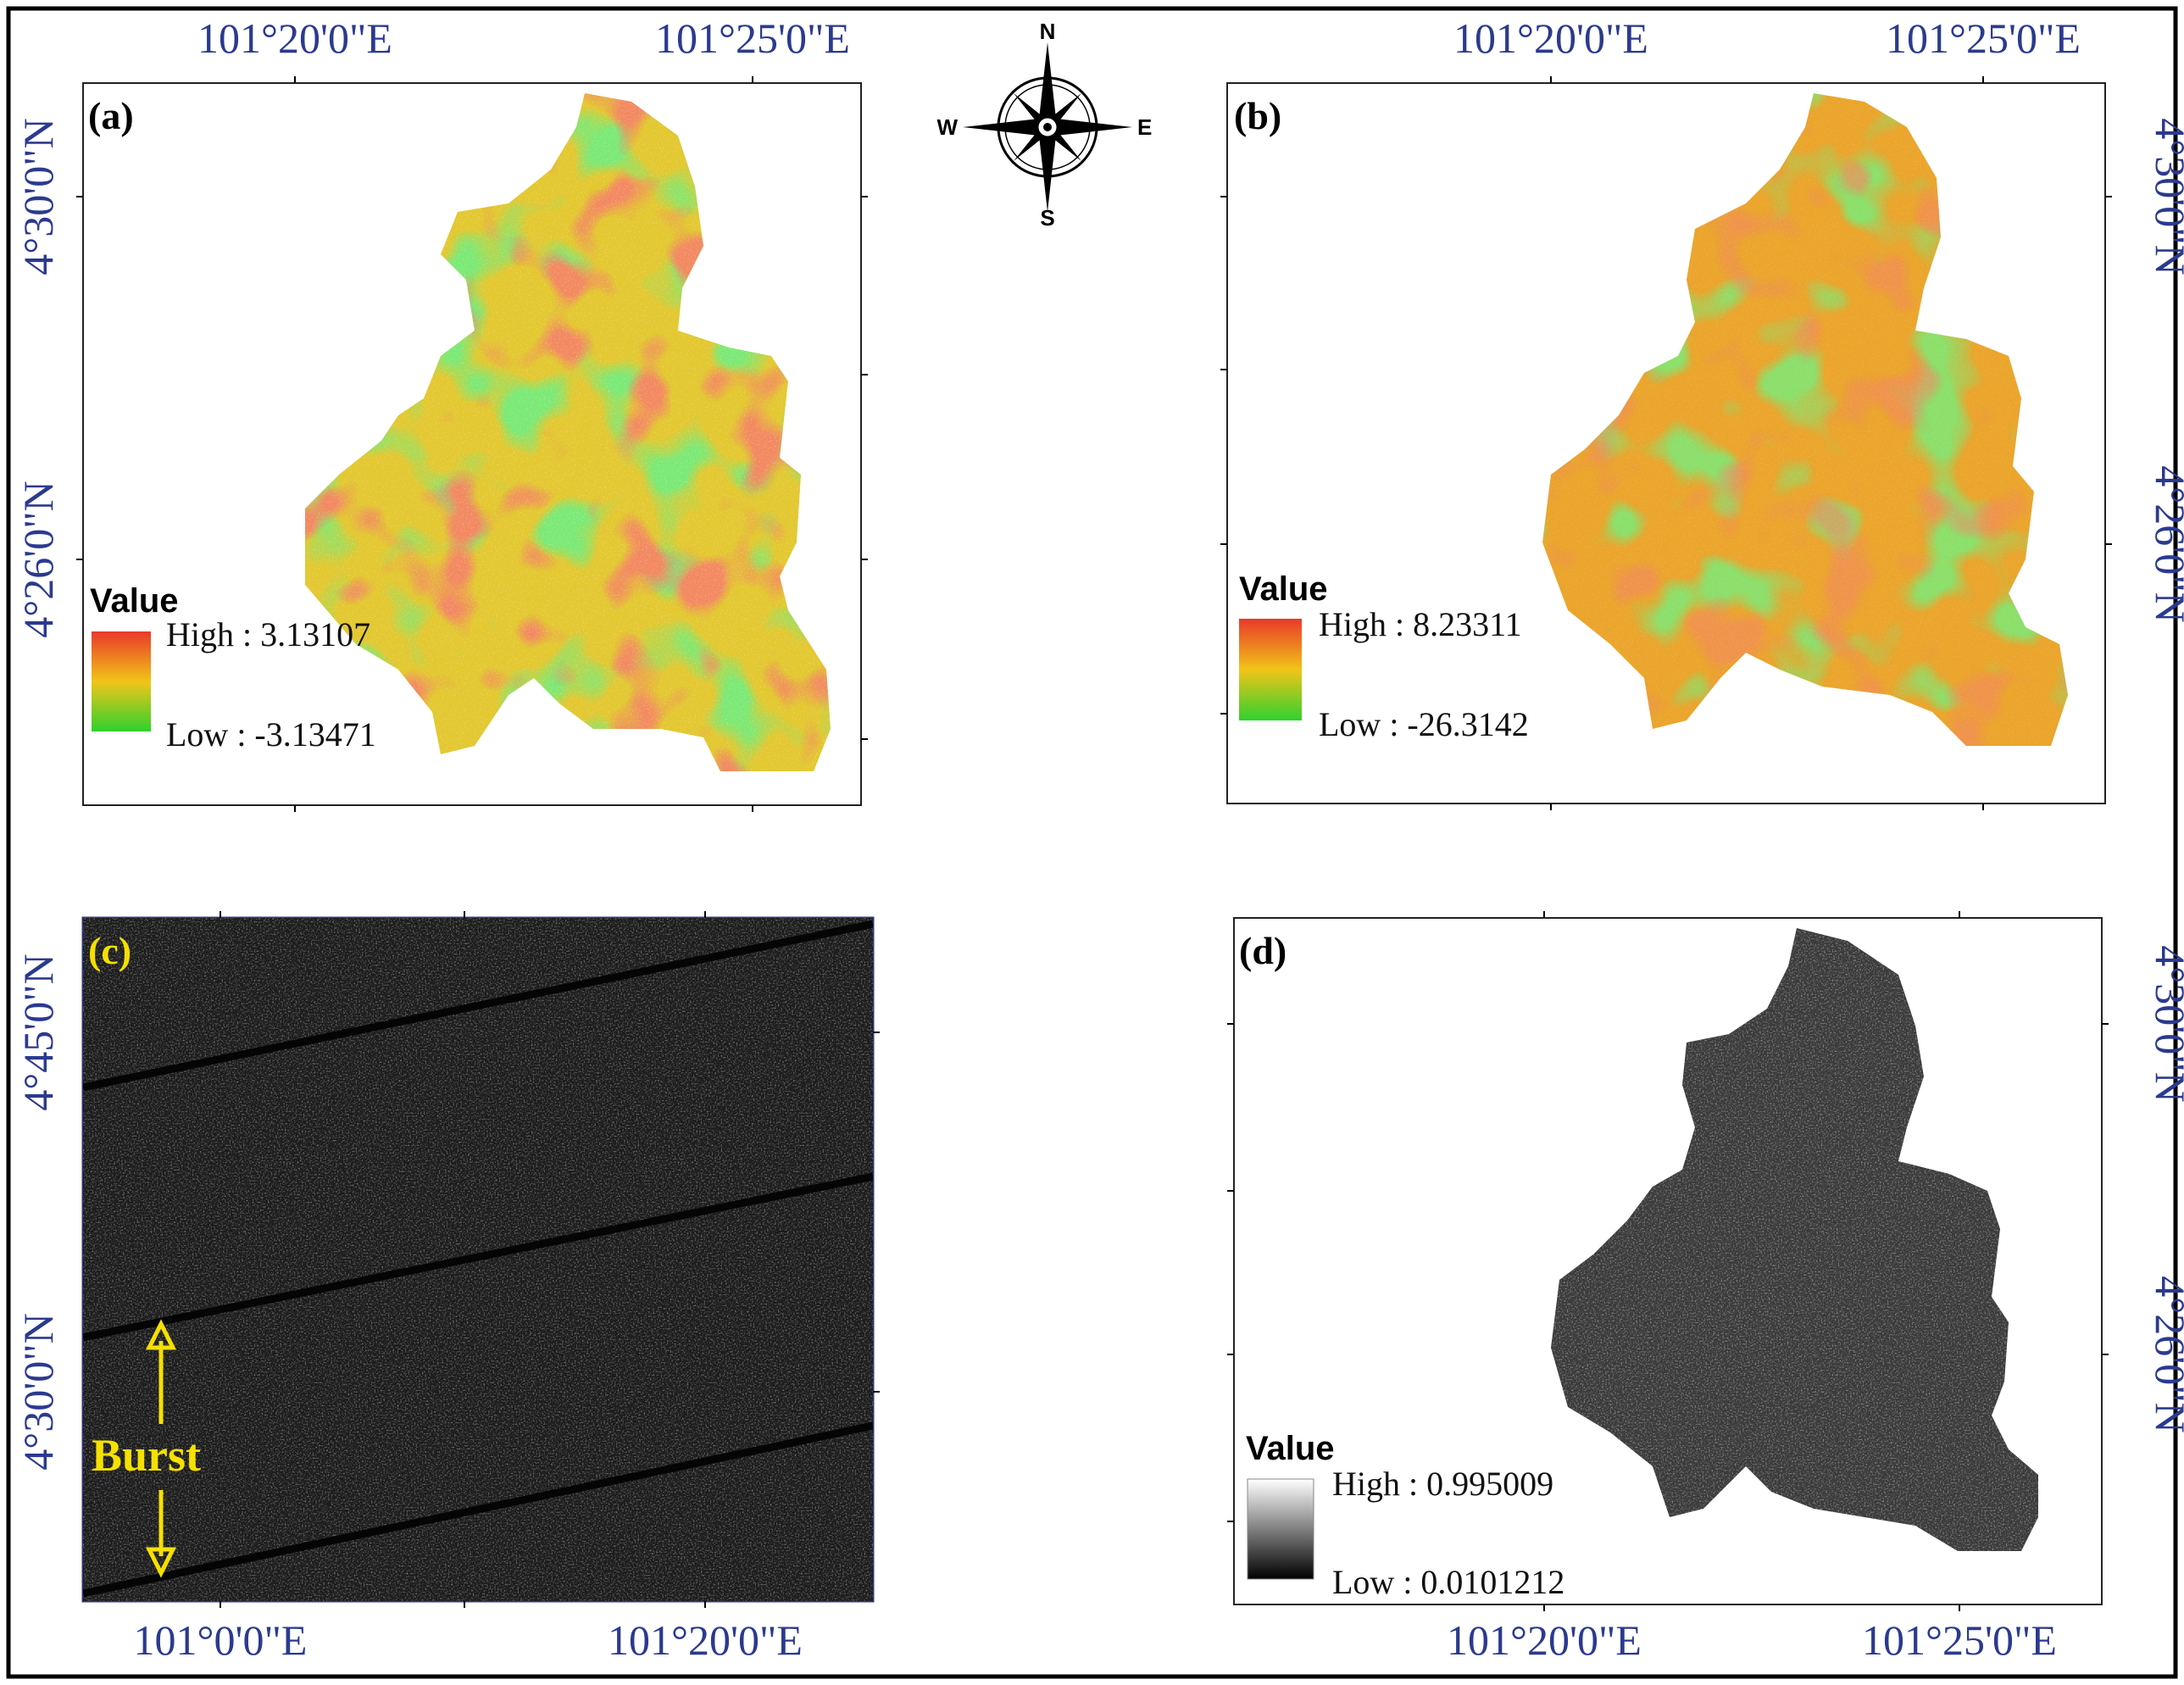 Image resolution: width=2184 pixels, height=1685 pixels. Describe the element at coordinates (1257, 116) in the screenshot. I see `panel-b-label: (b)` at that location.